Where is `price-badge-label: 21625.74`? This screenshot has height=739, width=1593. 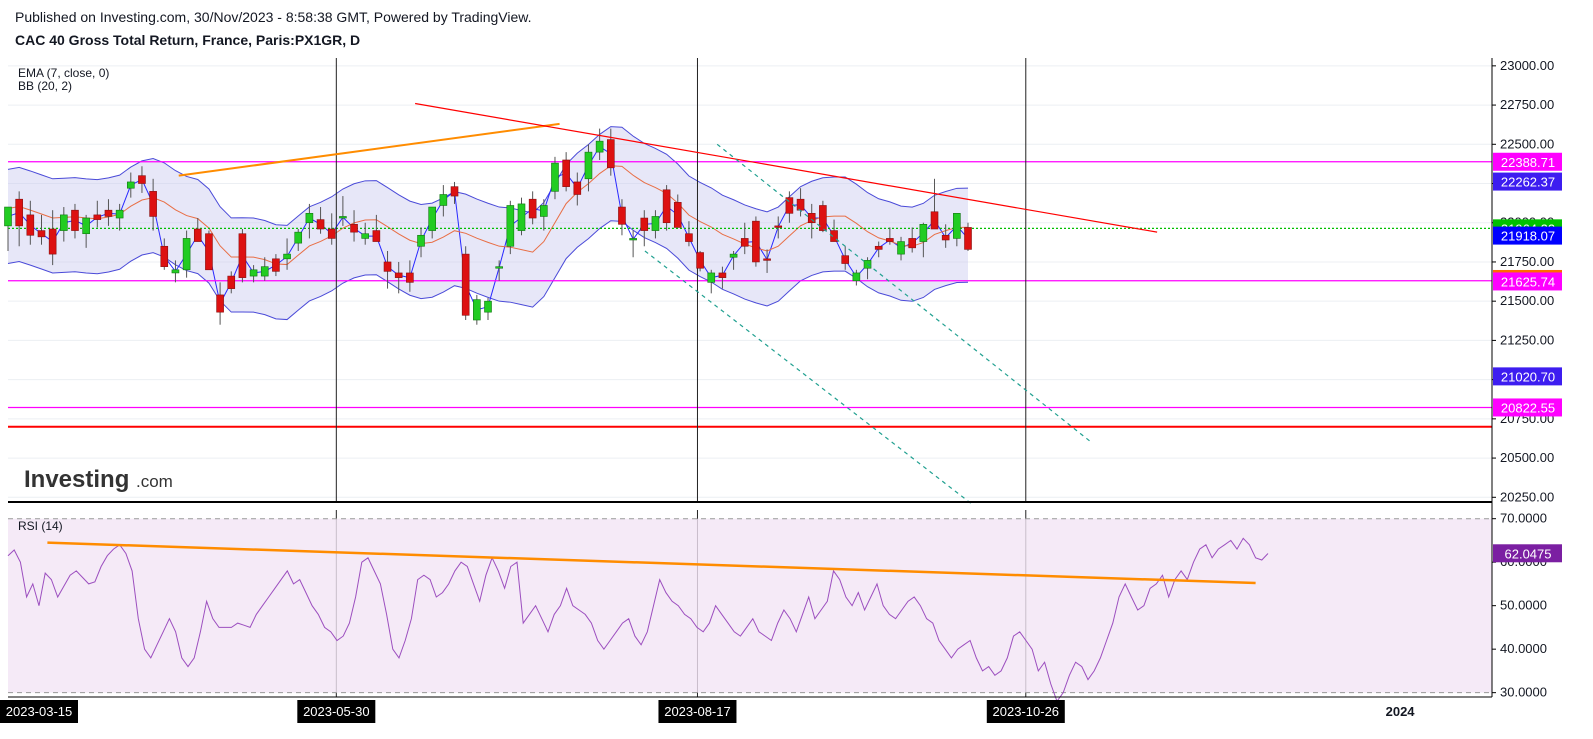 price-badge-label: 21625.74 is located at coordinates (1528, 281).